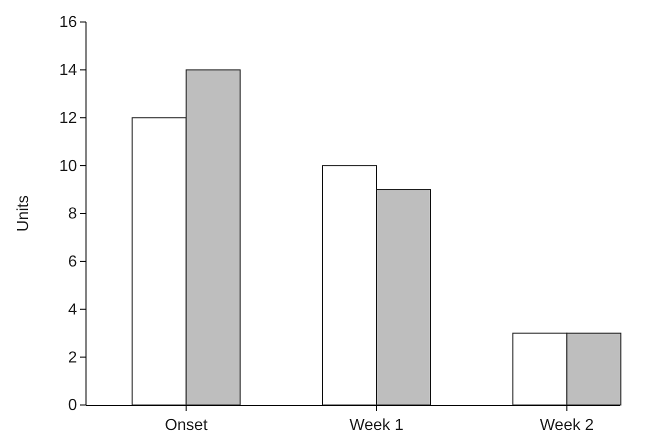 This screenshot has height=433, width=646. I want to click on x-tick-label: Week 2, so click(567, 425).